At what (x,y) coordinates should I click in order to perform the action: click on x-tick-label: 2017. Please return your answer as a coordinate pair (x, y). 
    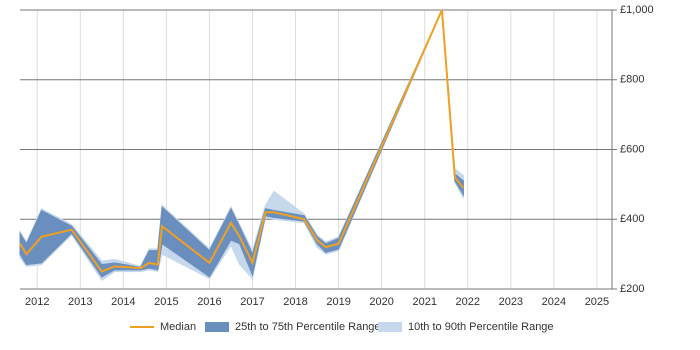
    Looking at the image, I should click on (252, 302).